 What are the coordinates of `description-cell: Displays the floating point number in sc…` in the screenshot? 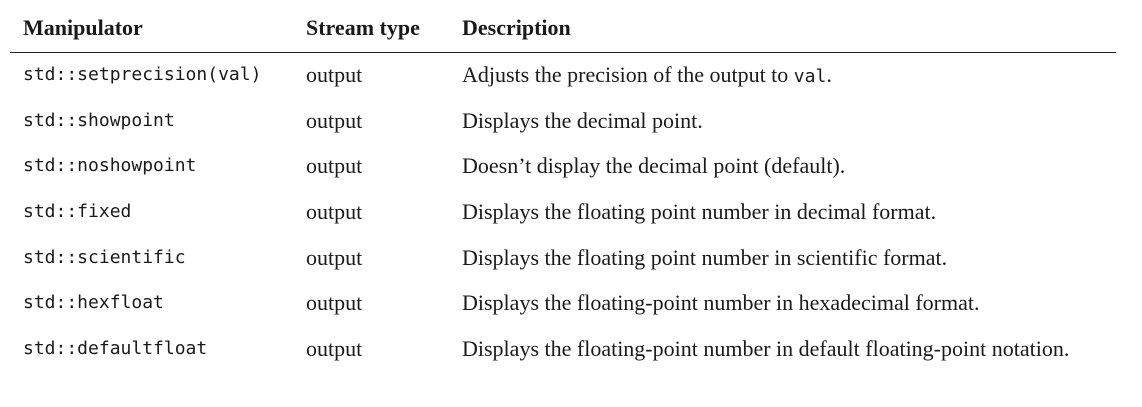 It's located at (705, 257).